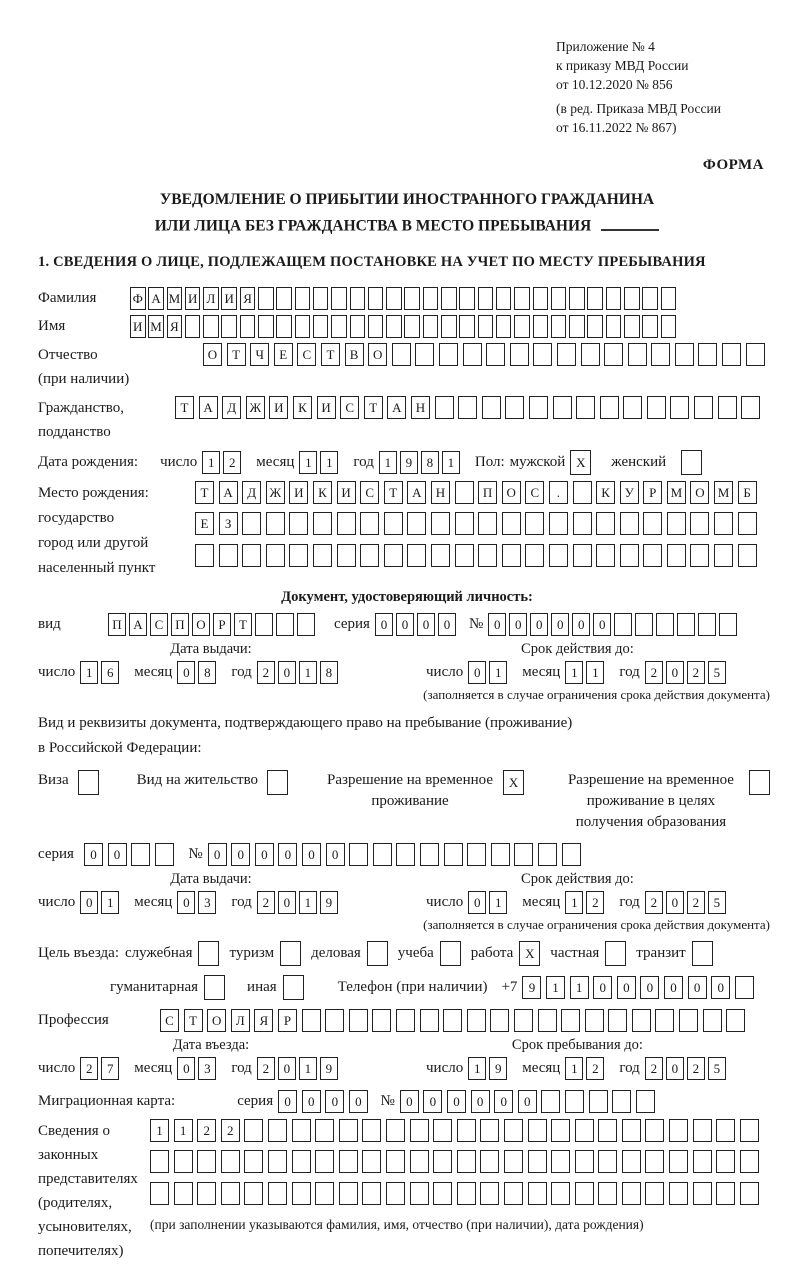  What do you see at coordinates (180, 624) in the screenshot?
I see `char-cell: П` at bounding box center [180, 624].